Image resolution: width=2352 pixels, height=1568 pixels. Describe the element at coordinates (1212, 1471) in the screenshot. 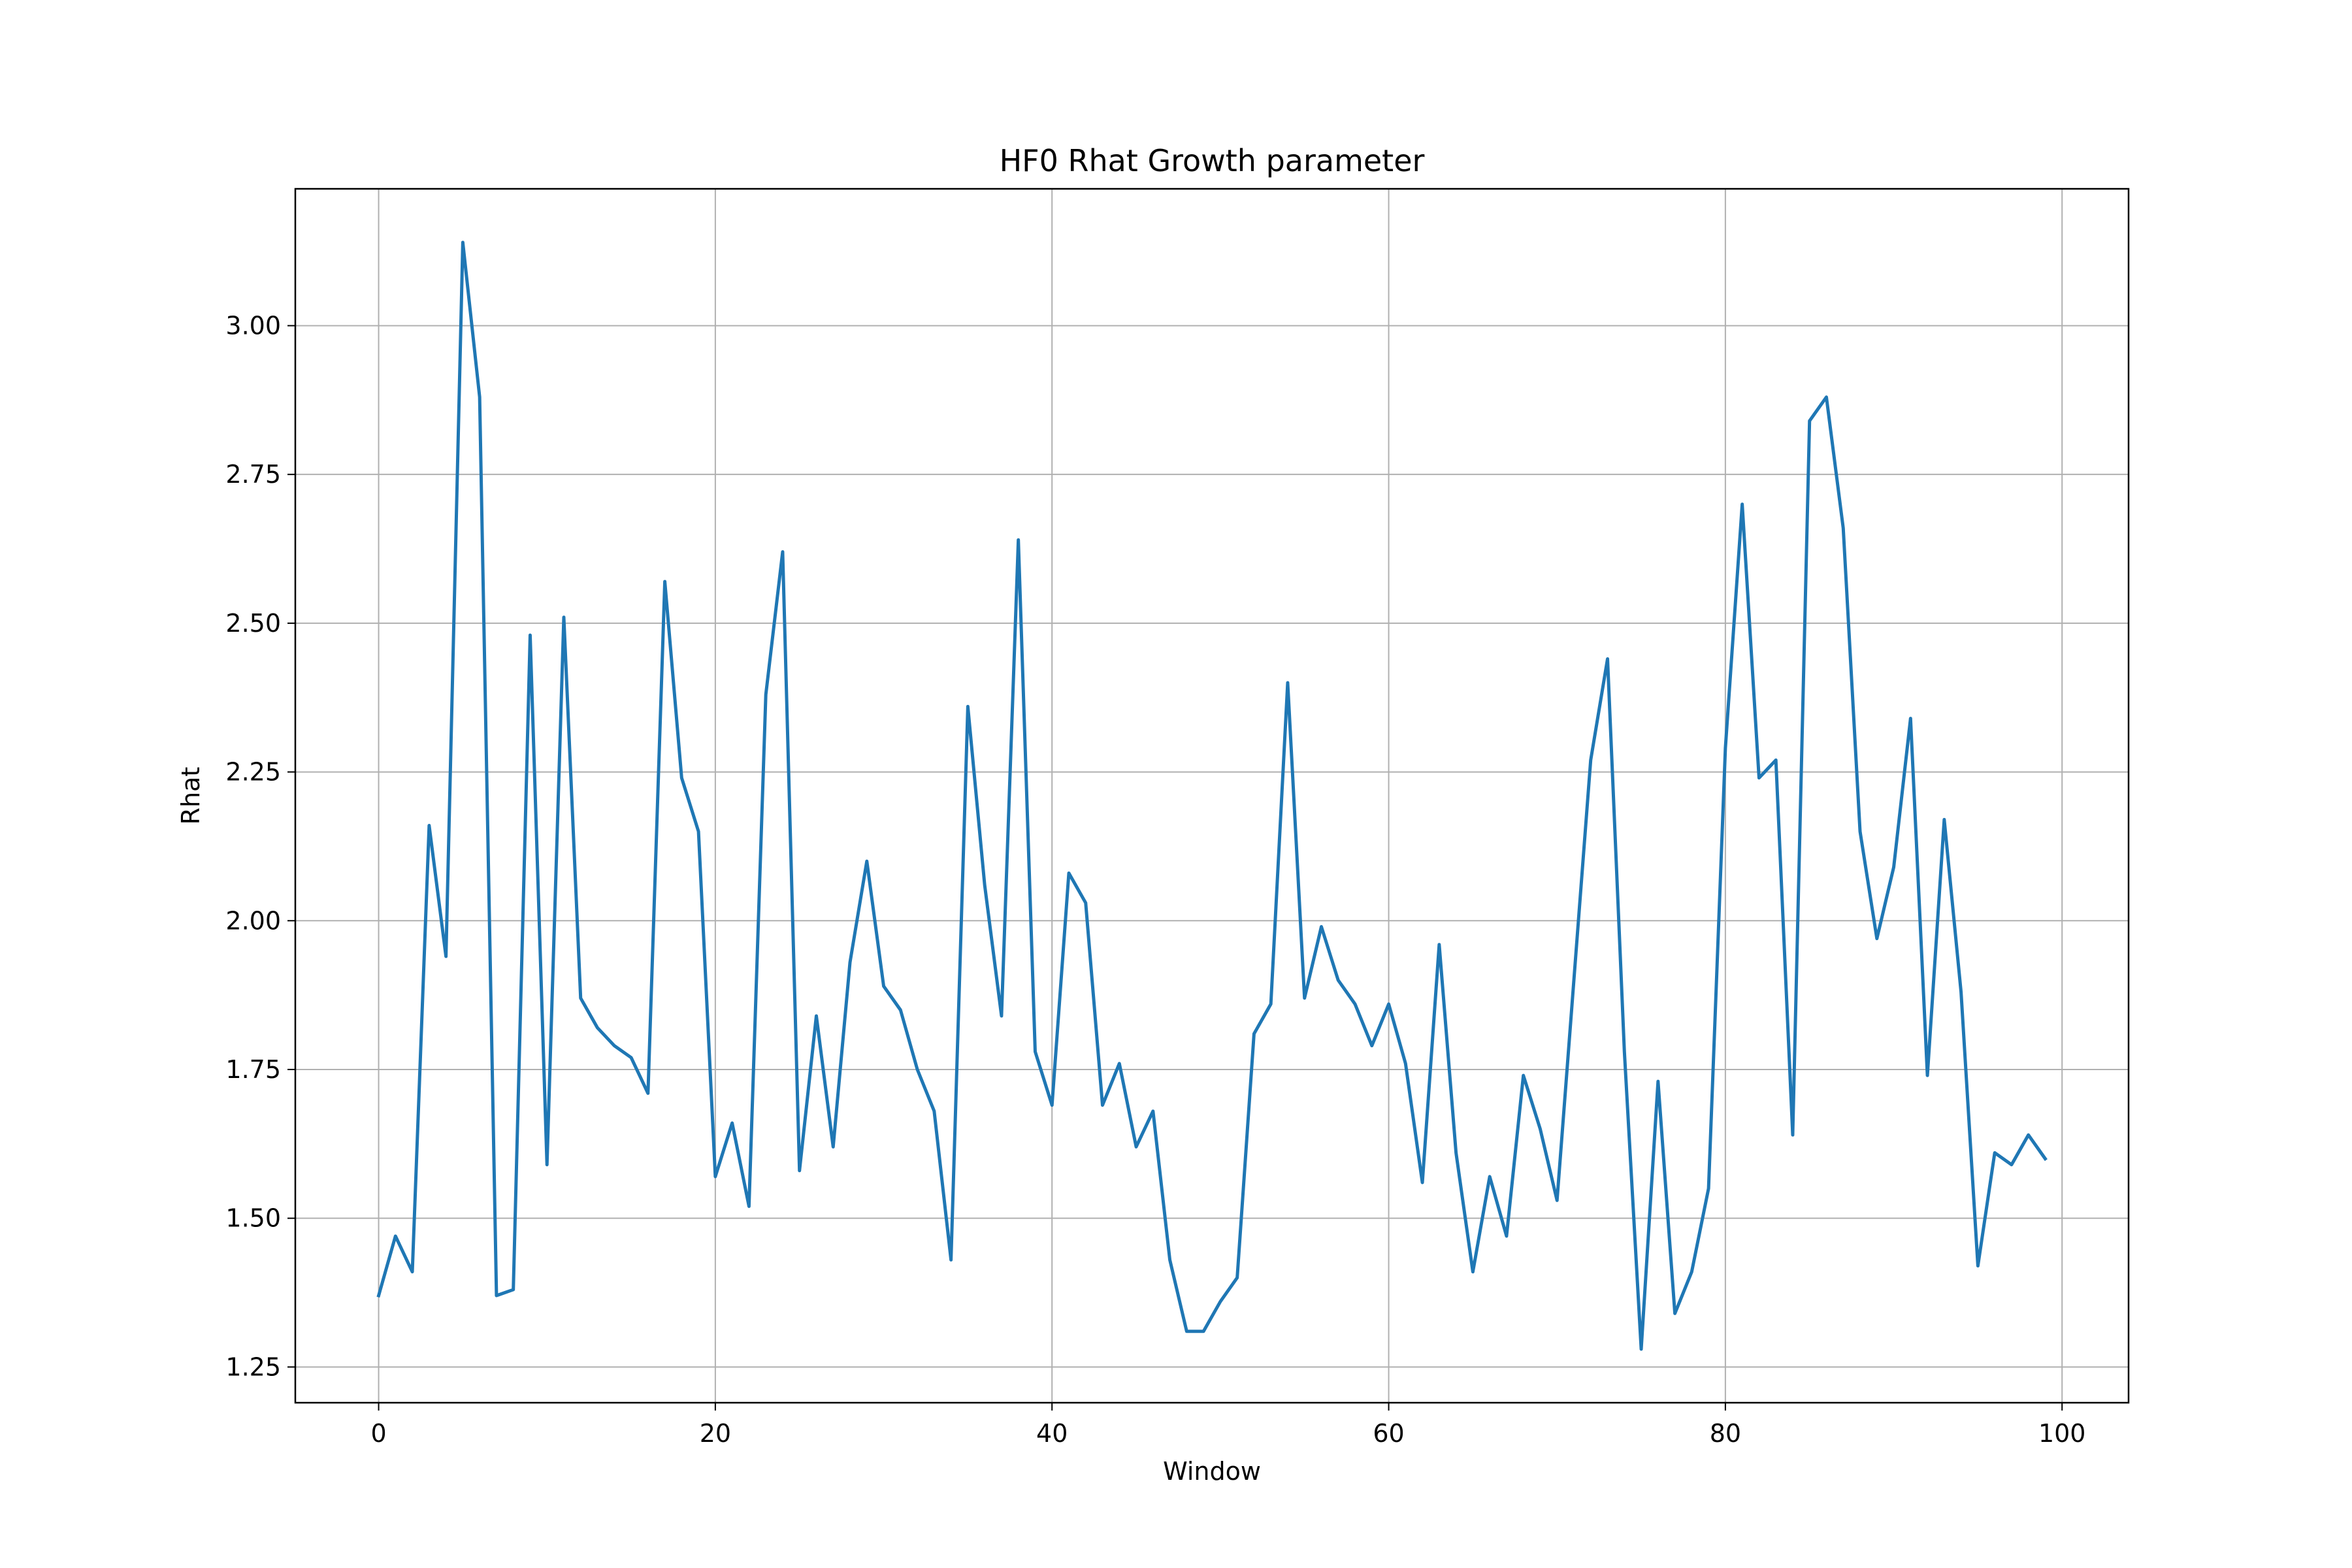

I see `x-axis-label: Window` at that location.